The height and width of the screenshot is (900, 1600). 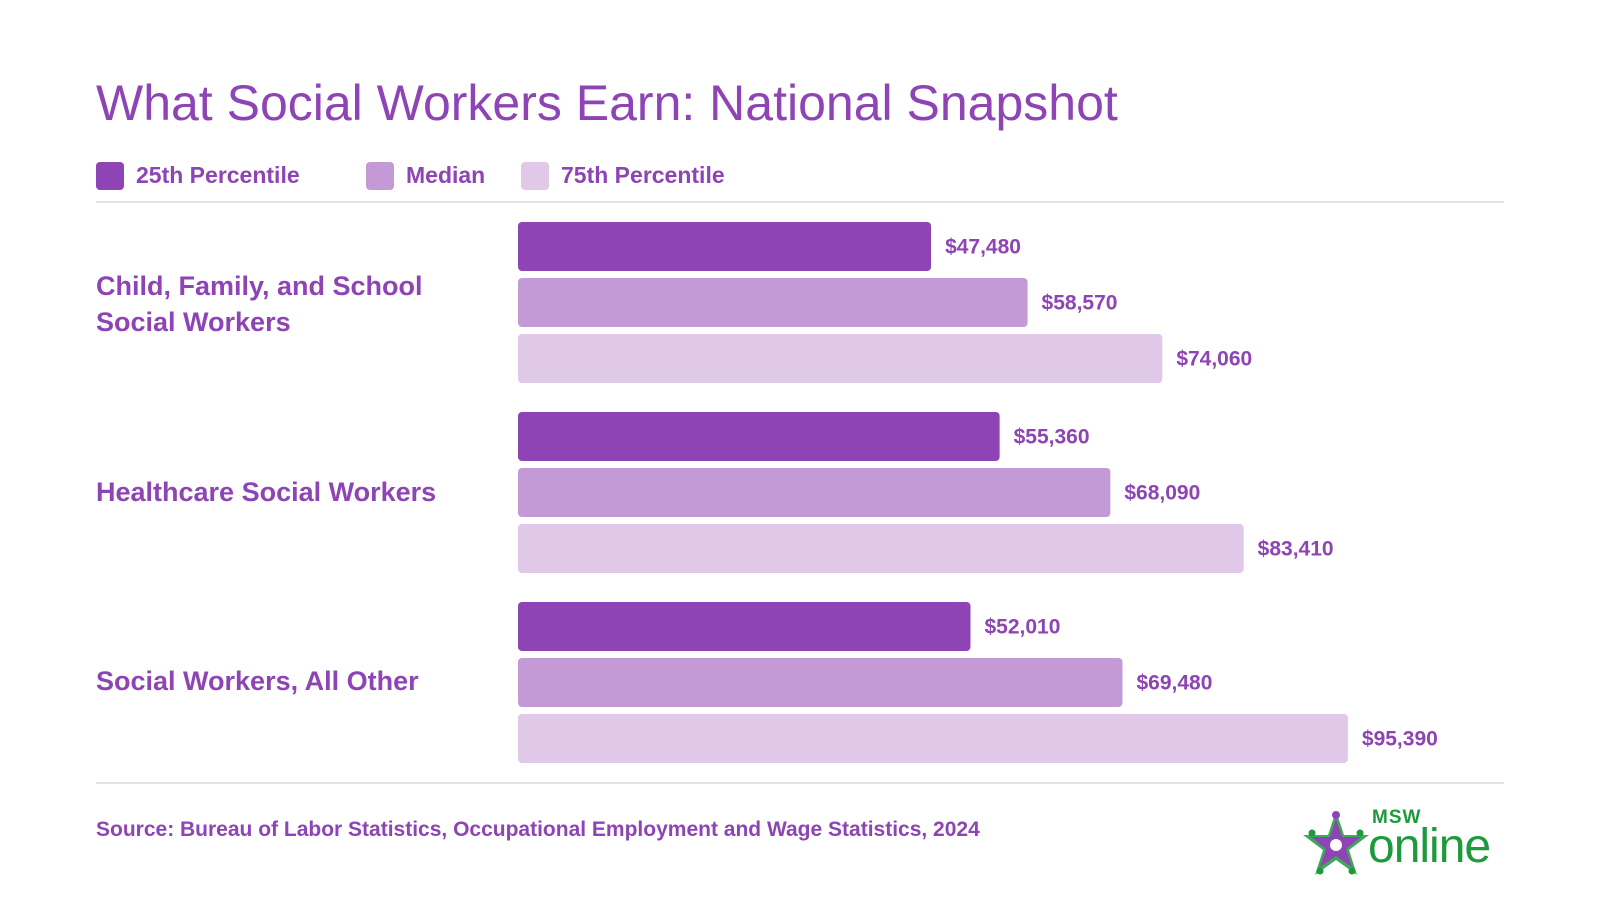 I want to click on bar-child-family-school-median, so click(x=773, y=302).